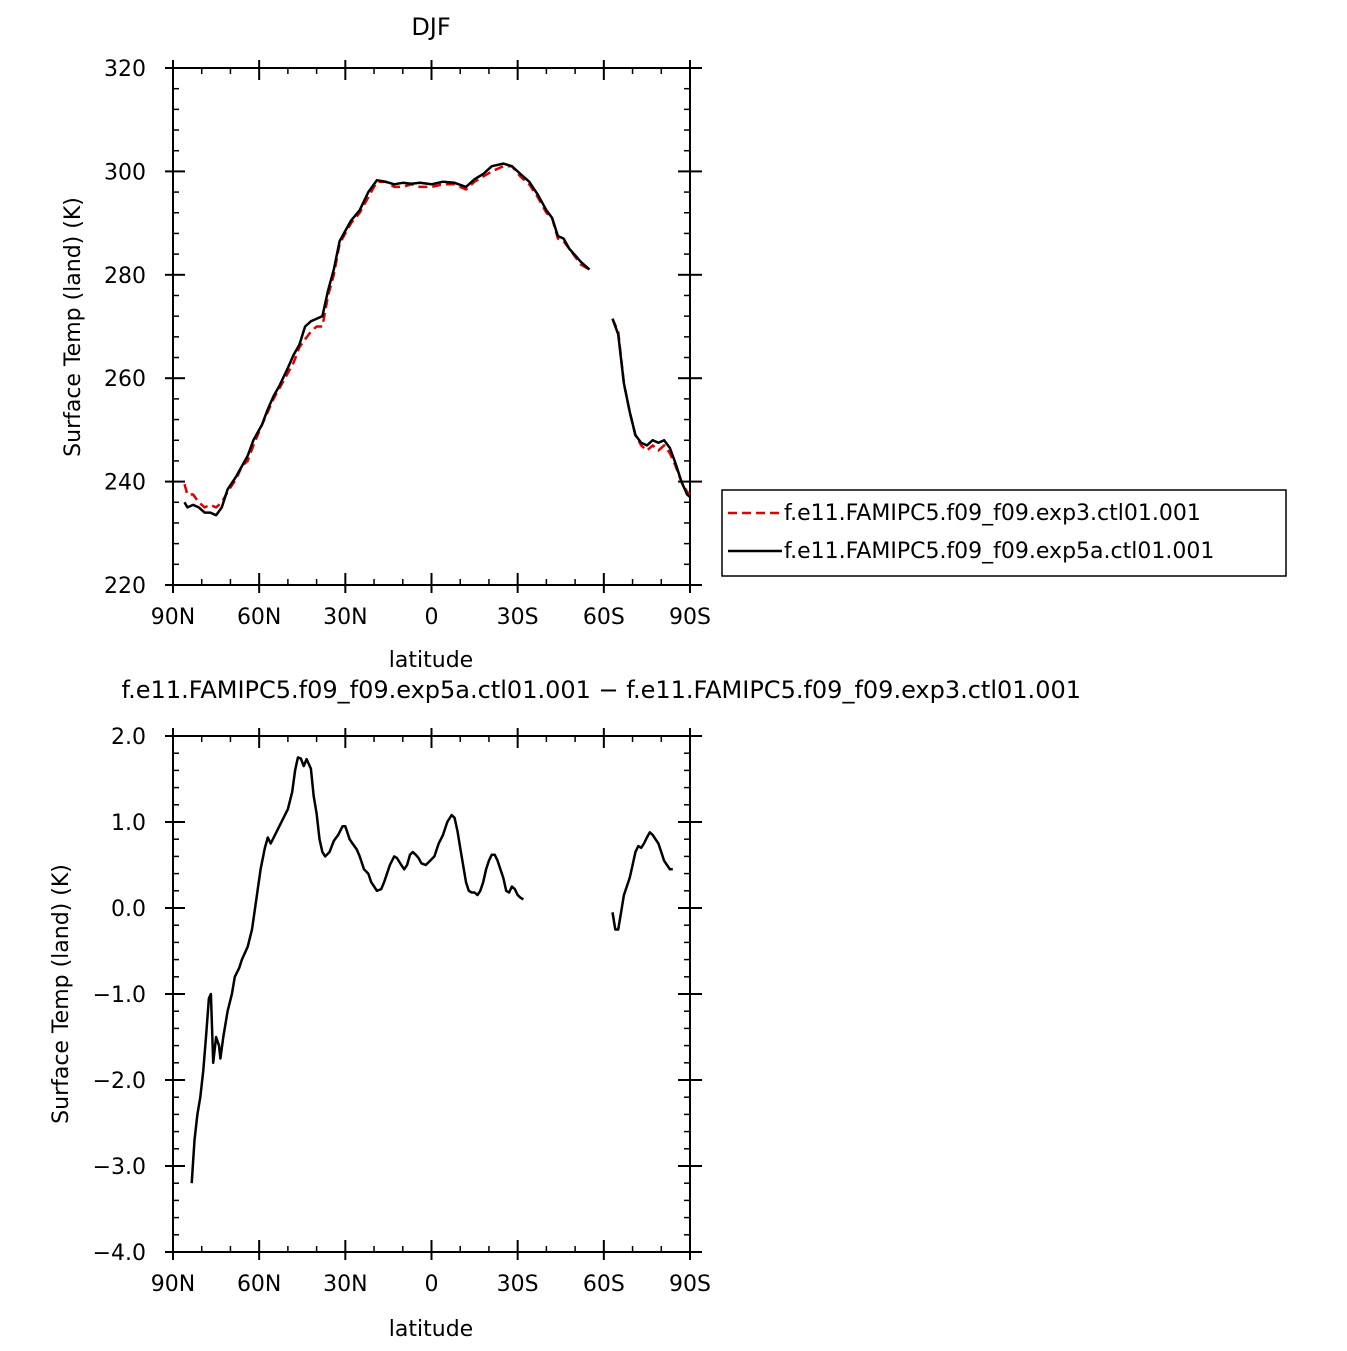  Describe the element at coordinates (125, 586) in the screenshot. I see `top-y-tick-label: 220` at that location.